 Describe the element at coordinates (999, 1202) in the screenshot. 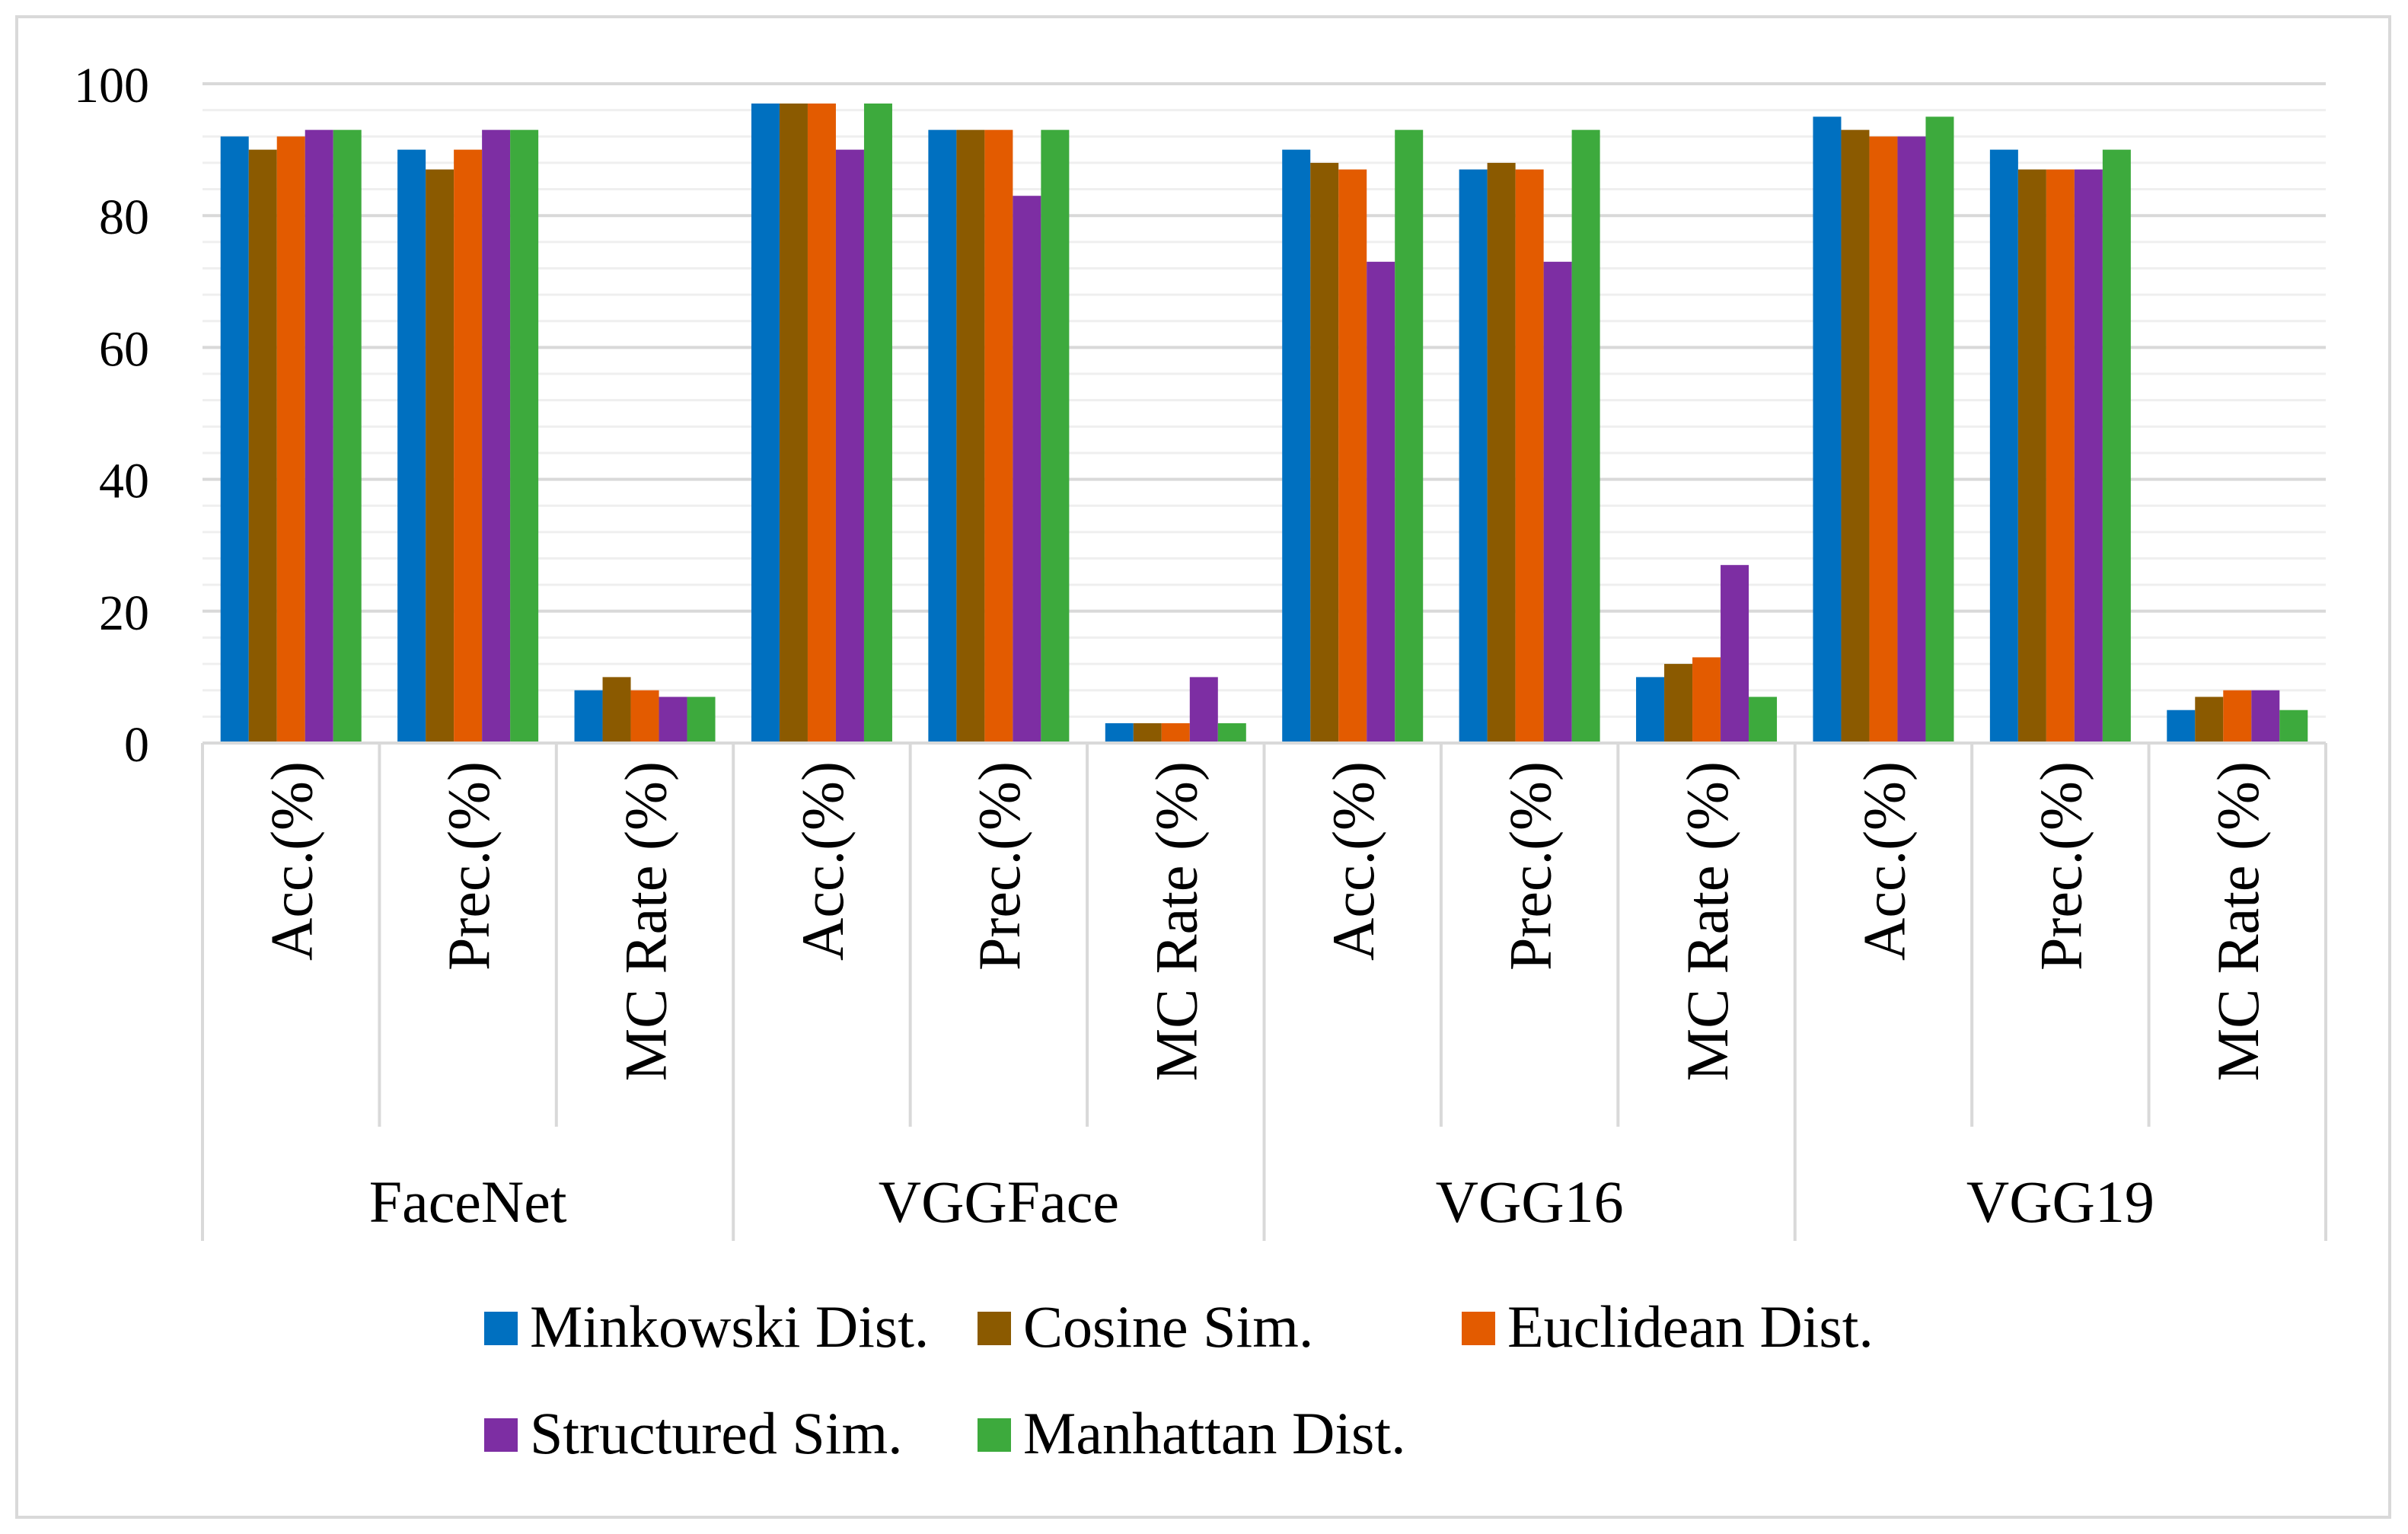

I see `x-group-label: VGGFace` at that location.